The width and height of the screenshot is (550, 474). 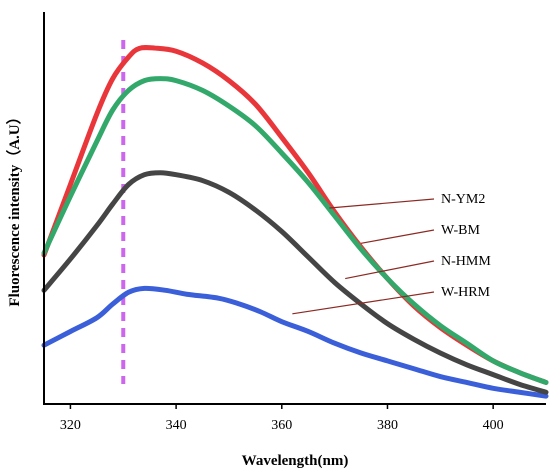 I want to click on y-axis-label: Fluorescence intensity（A.U）, so click(x=14, y=207).